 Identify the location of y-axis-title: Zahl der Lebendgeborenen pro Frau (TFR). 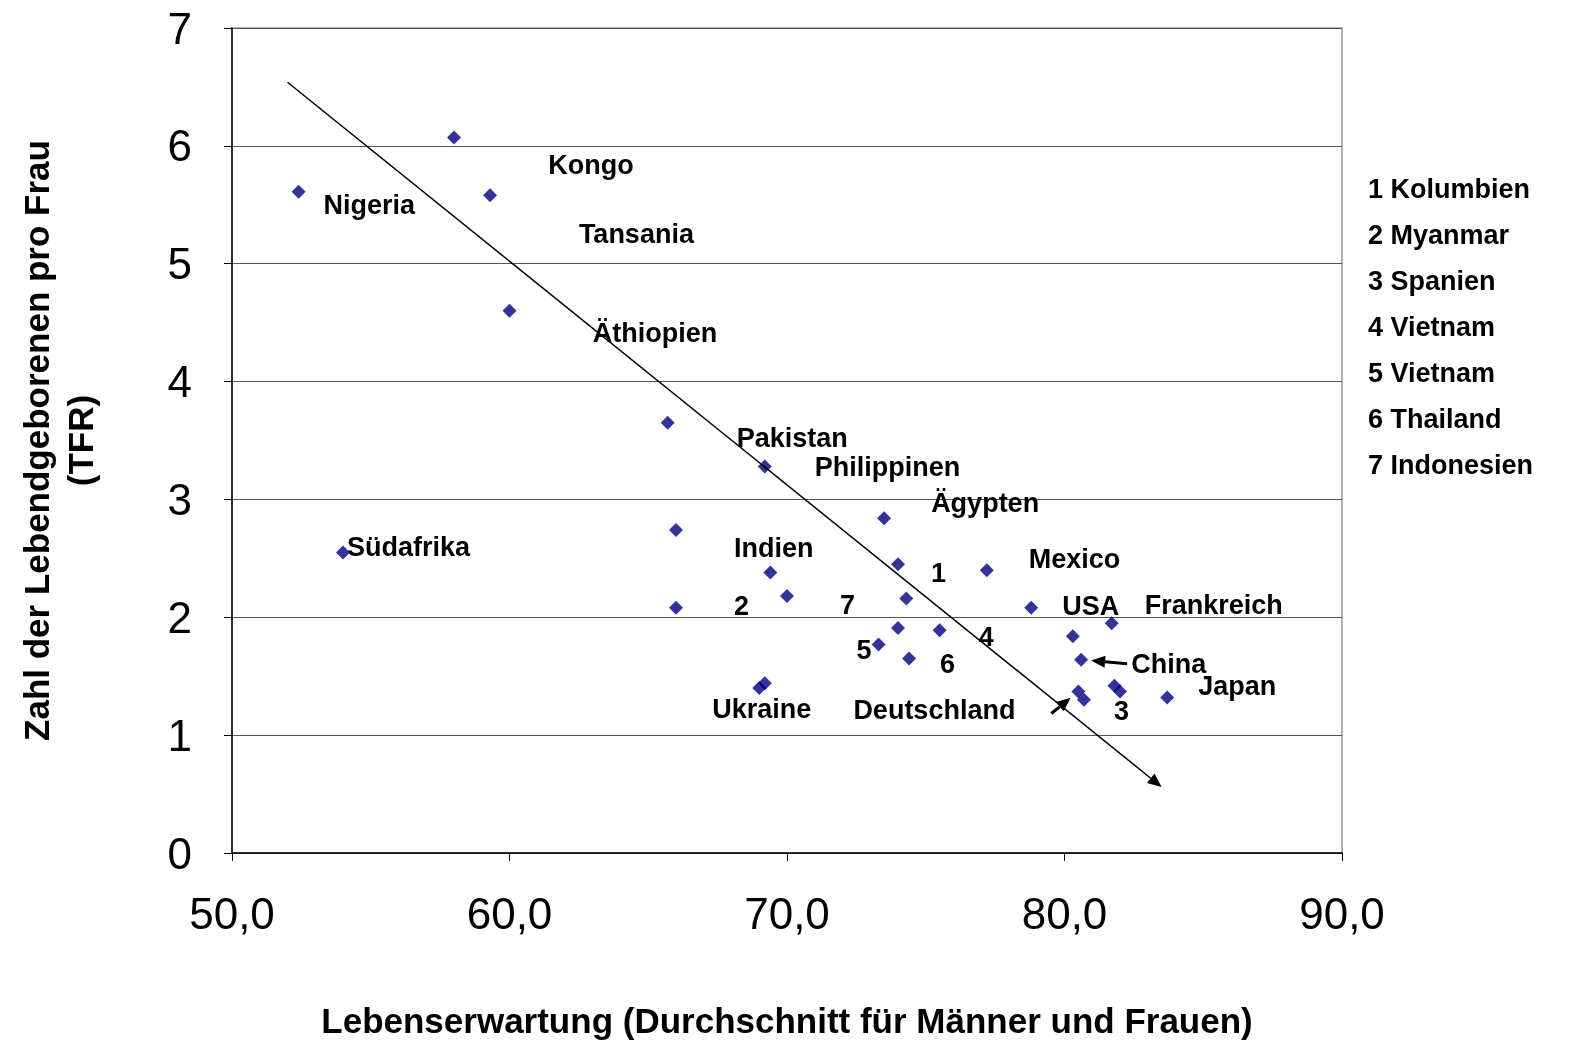
(58, 440).